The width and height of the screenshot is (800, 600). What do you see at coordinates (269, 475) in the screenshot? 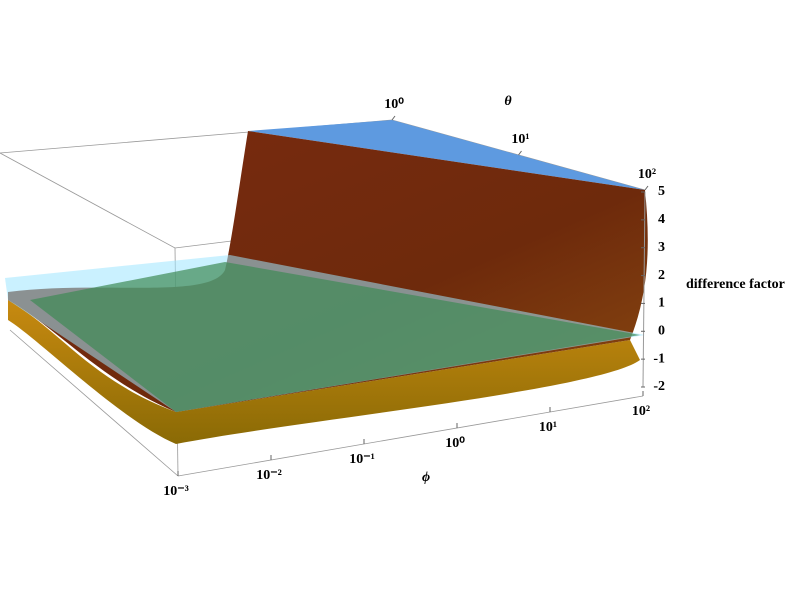
I see `x-tick-label: 10⁻²` at bounding box center [269, 475].